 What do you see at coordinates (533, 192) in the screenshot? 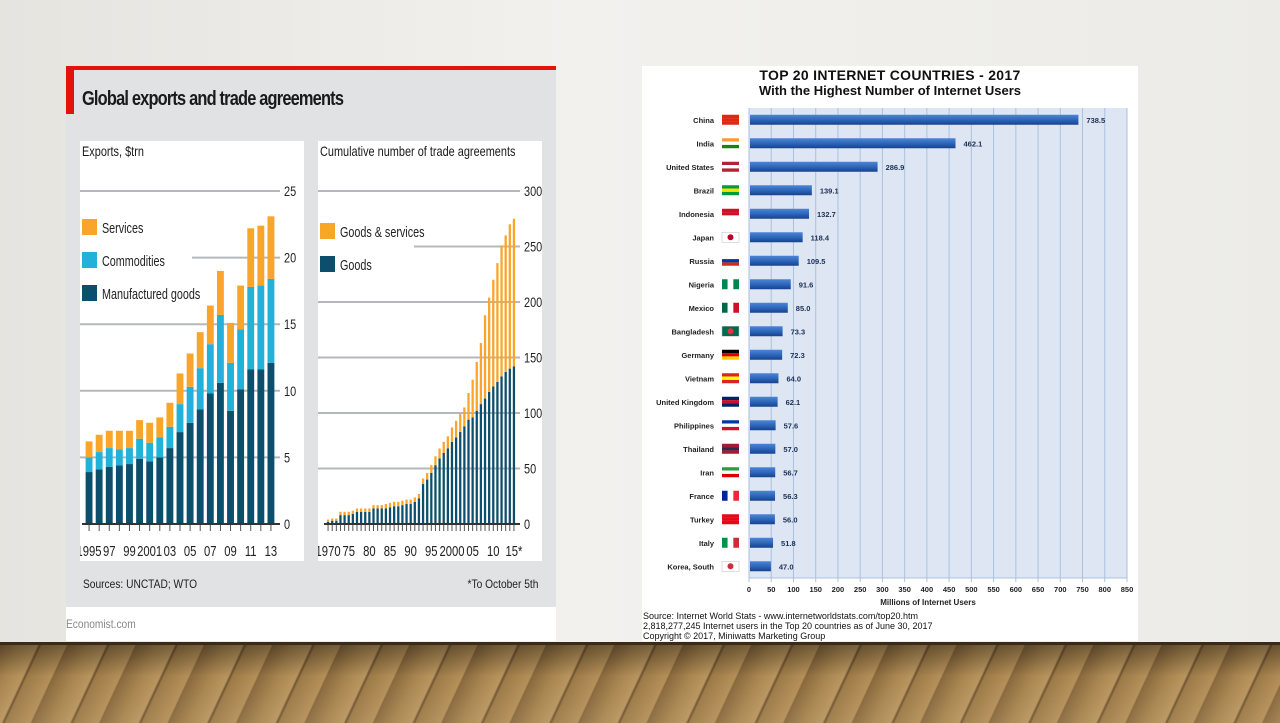
I see `y-tick-label: 300` at bounding box center [533, 192].